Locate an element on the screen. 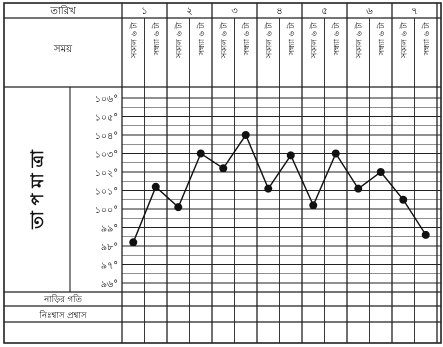 The width and height of the screenshot is (443, 347). y-tick-label: ১০৩° is located at coordinates (106, 155).